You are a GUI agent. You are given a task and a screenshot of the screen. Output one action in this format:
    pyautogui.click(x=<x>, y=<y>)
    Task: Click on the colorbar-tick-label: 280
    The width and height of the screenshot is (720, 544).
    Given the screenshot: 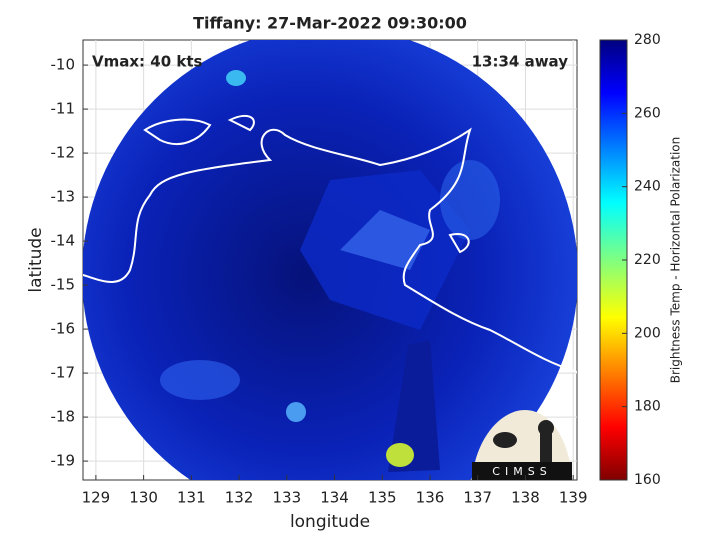 What is the action you would take?
    pyautogui.click(x=647, y=40)
    